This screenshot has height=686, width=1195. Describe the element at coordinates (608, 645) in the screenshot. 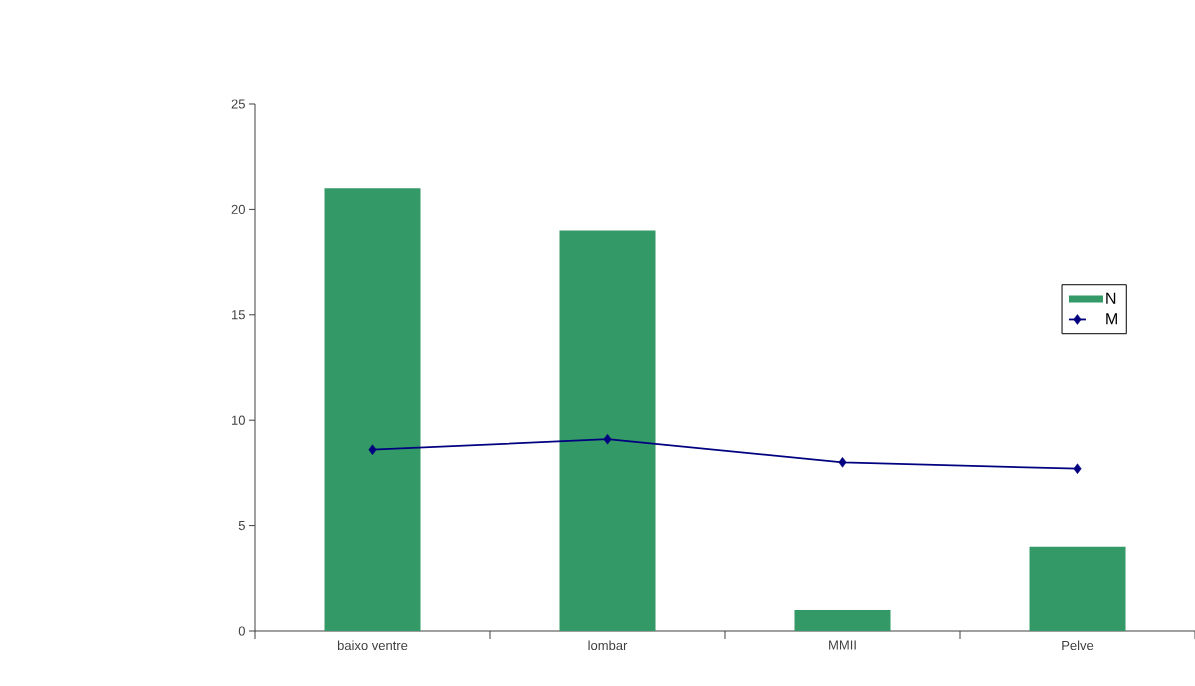

I see `x-tick-label: lombar` at that location.